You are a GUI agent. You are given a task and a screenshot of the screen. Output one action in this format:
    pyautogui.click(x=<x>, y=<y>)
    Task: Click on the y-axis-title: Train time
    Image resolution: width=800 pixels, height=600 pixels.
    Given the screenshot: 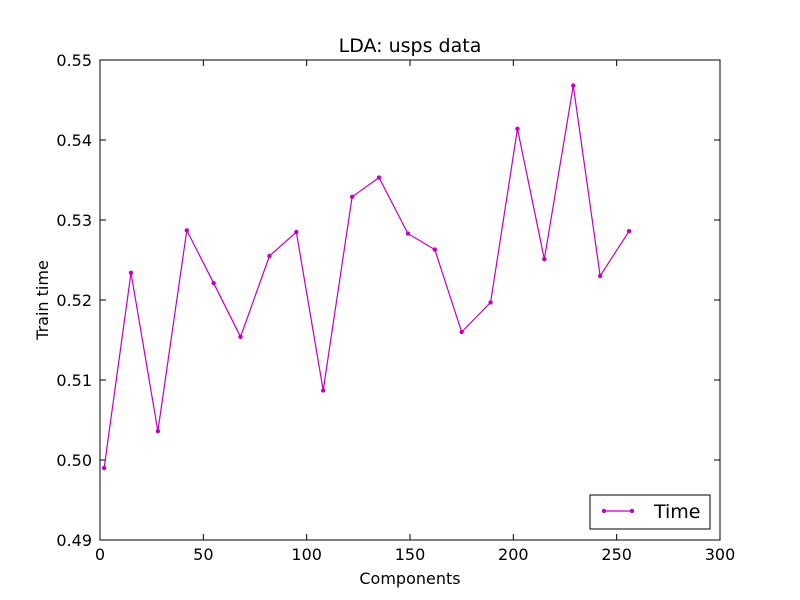 What is the action you would take?
    pyautogui.click(x=42, y=300)
    